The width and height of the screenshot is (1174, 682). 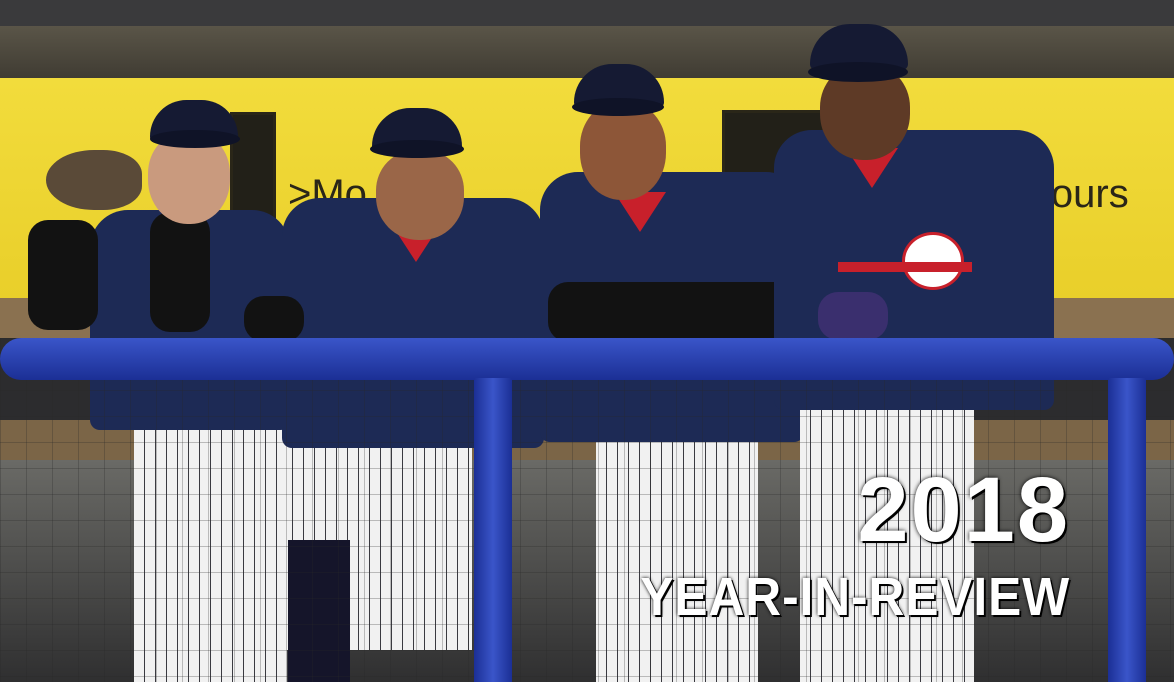 I want to click on player-2-cap-brim, so click(x=417, y=149).